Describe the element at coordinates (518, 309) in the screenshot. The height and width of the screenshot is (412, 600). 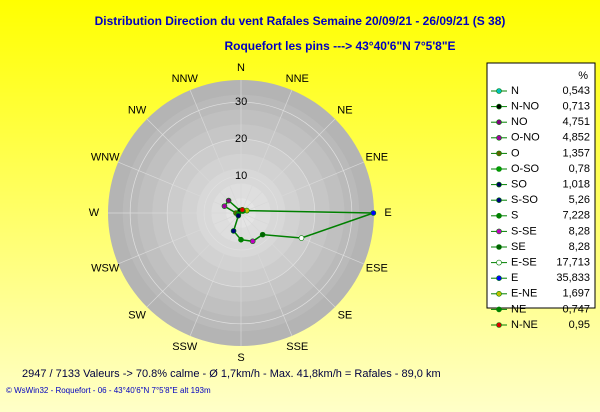
I see `legend-label: NE` at that location.